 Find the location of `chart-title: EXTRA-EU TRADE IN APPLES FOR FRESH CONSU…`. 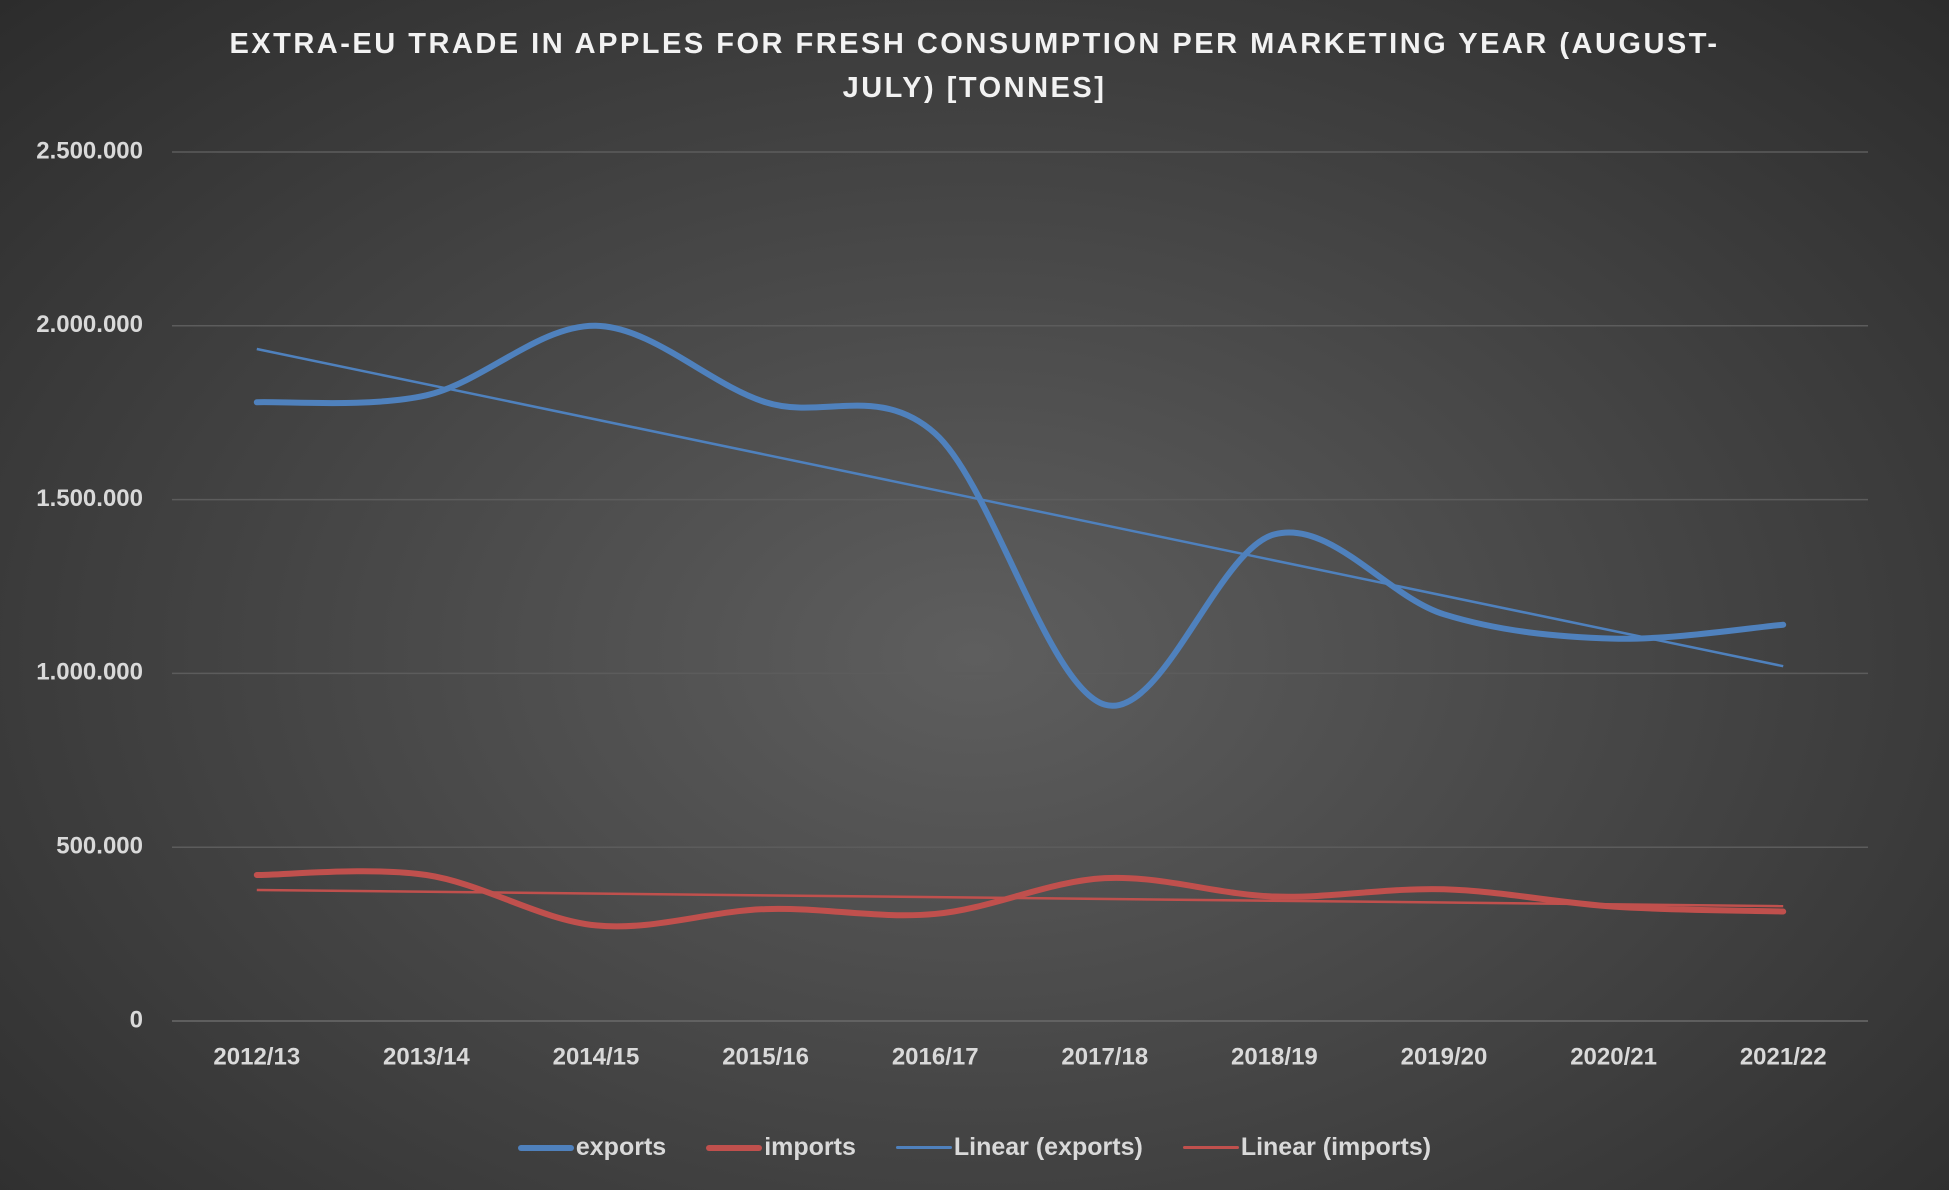

chart-title: EXTRA-EU TRADE IN APPLES FOR FRESH CONSU… is located at coordinates (974, 66).